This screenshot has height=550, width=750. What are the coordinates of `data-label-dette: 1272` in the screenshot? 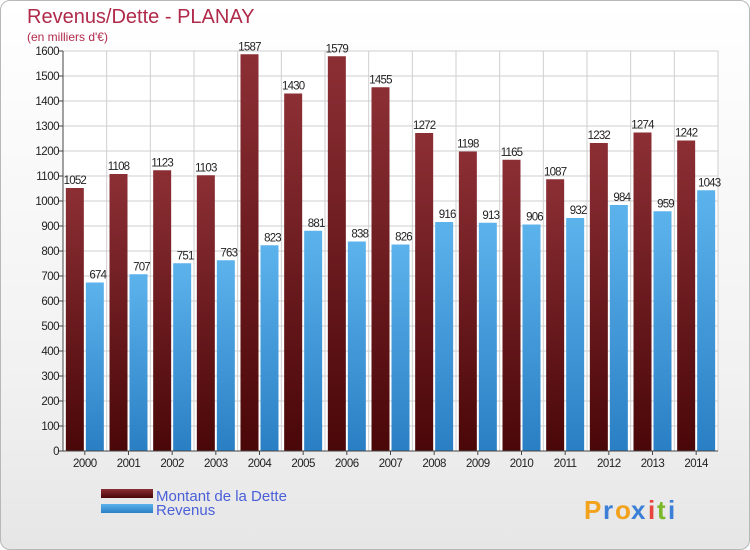 It's located at (424, 126).